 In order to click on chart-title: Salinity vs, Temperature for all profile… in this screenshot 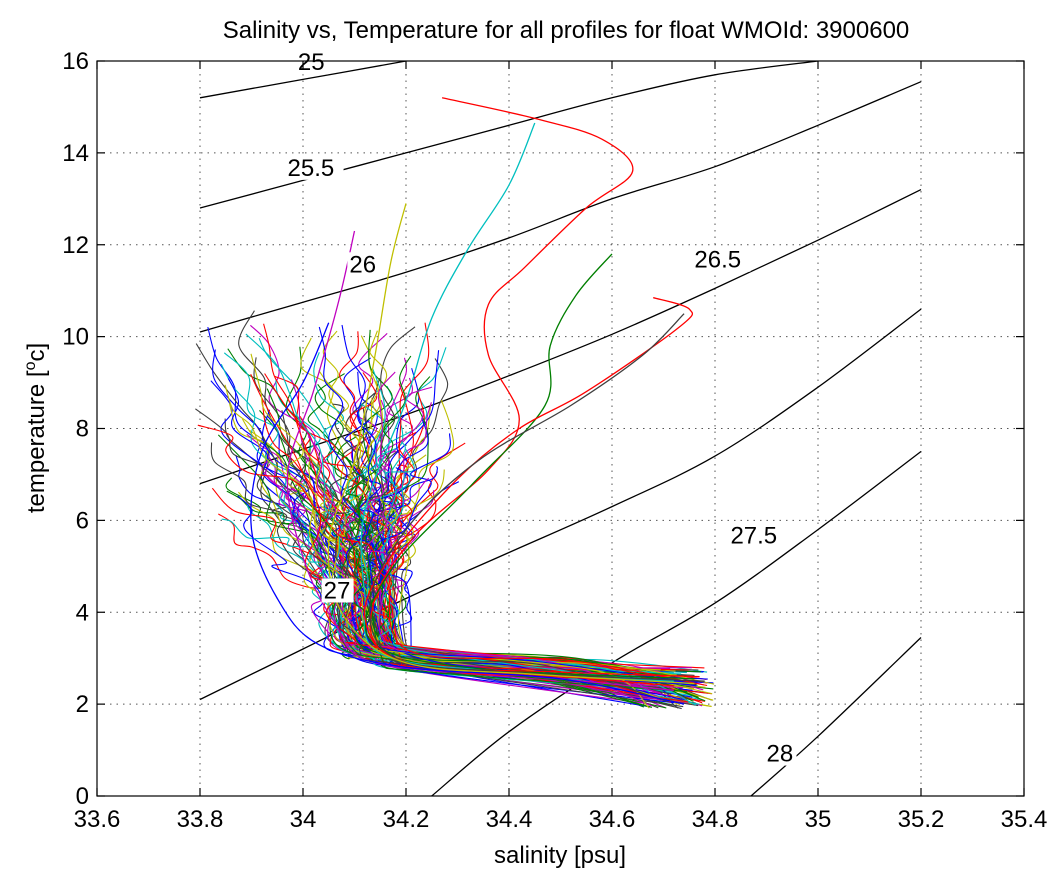, I will do `click(566, 30)`.